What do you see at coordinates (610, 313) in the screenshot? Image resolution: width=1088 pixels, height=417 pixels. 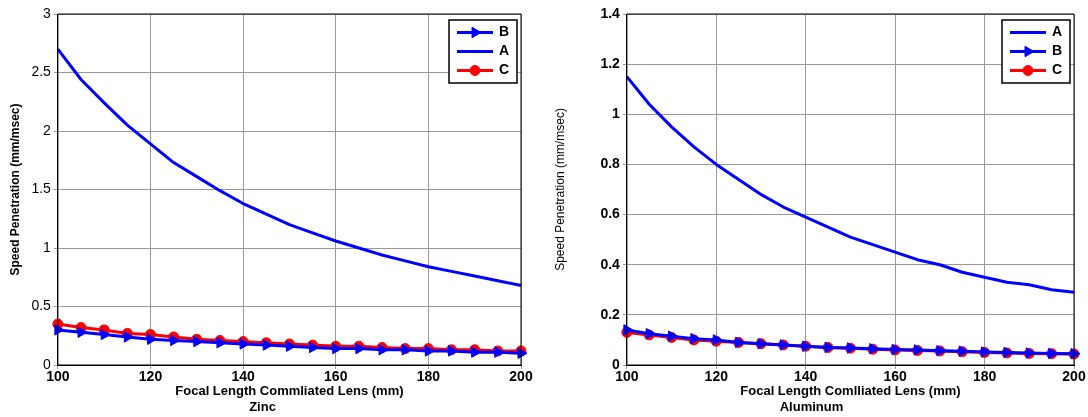 I see `y-tick-label: 0.2` at bounding box center [610, 313].